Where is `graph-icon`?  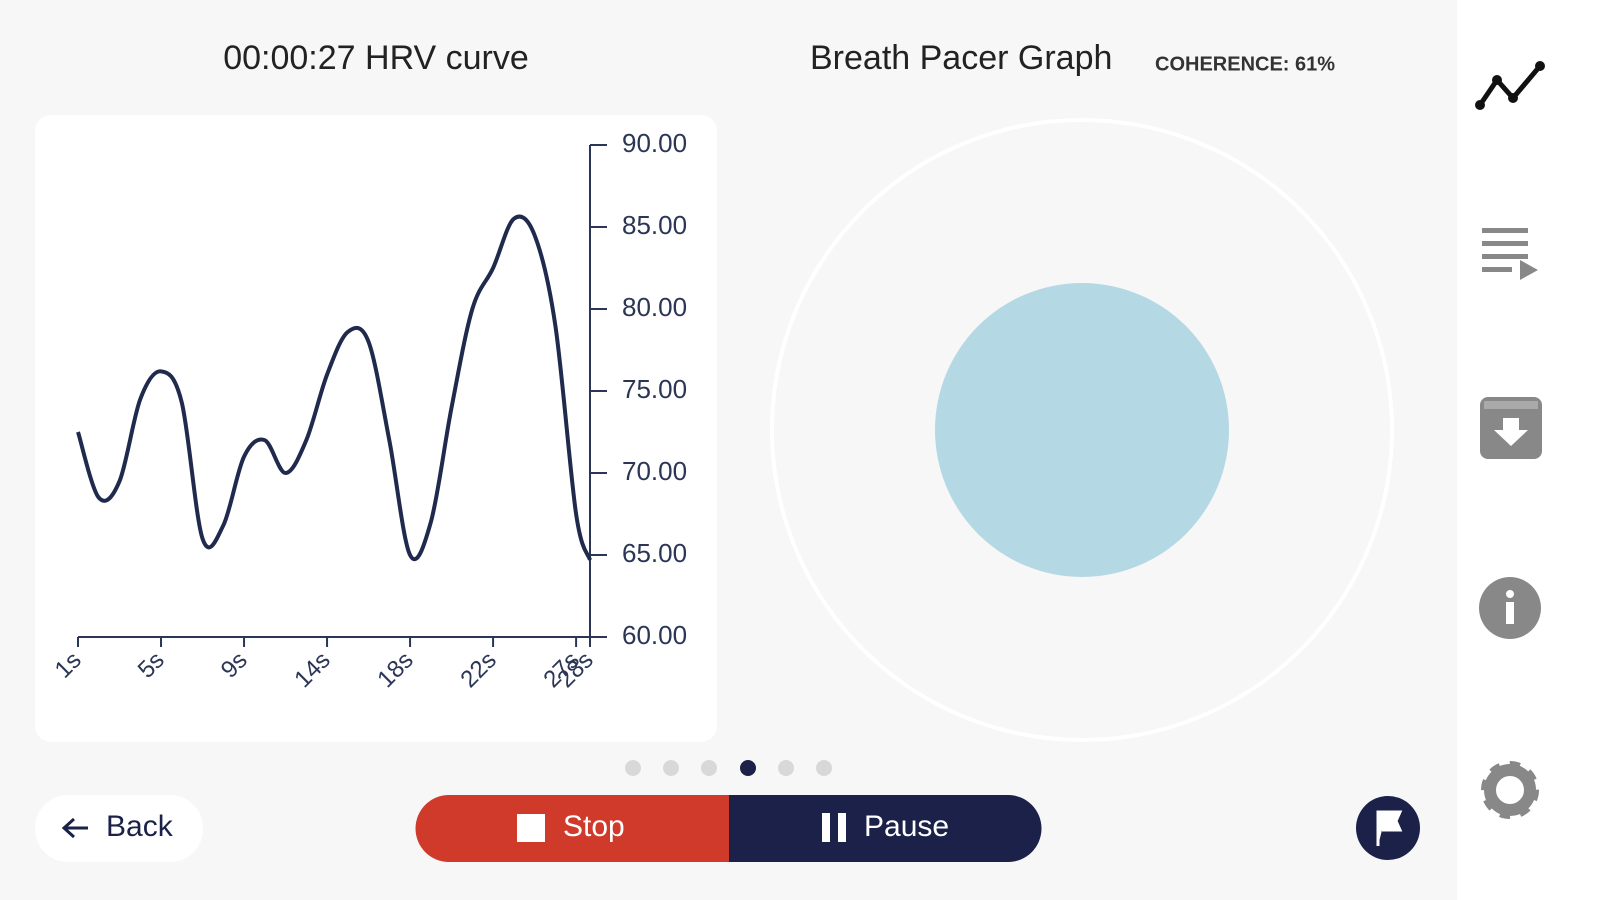 graph-icon is located at coordinates (1509, 85).